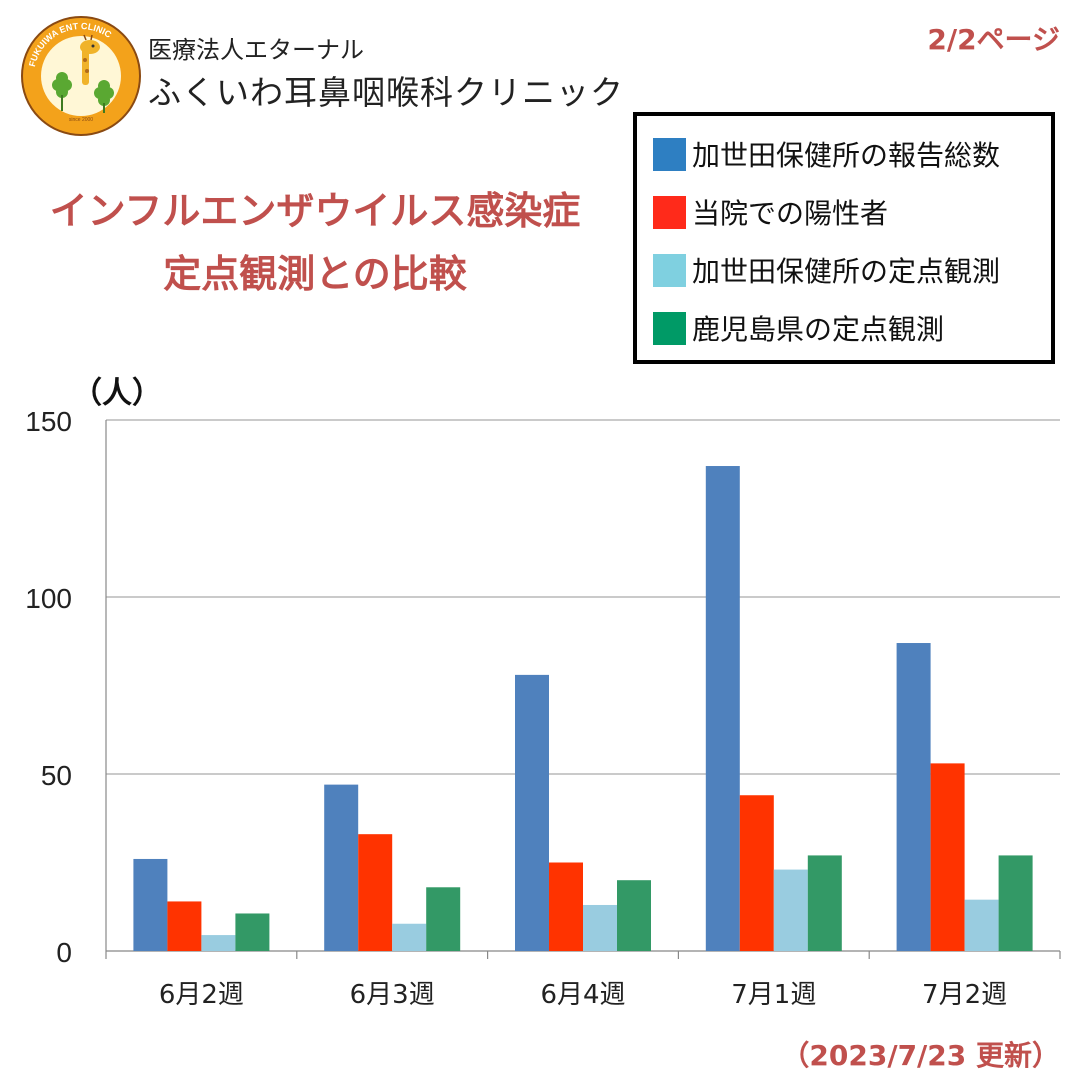 This screenshot has height=1080, width=1080. I want to click on org-name: 医療法人エターナル, so click(256, 50).